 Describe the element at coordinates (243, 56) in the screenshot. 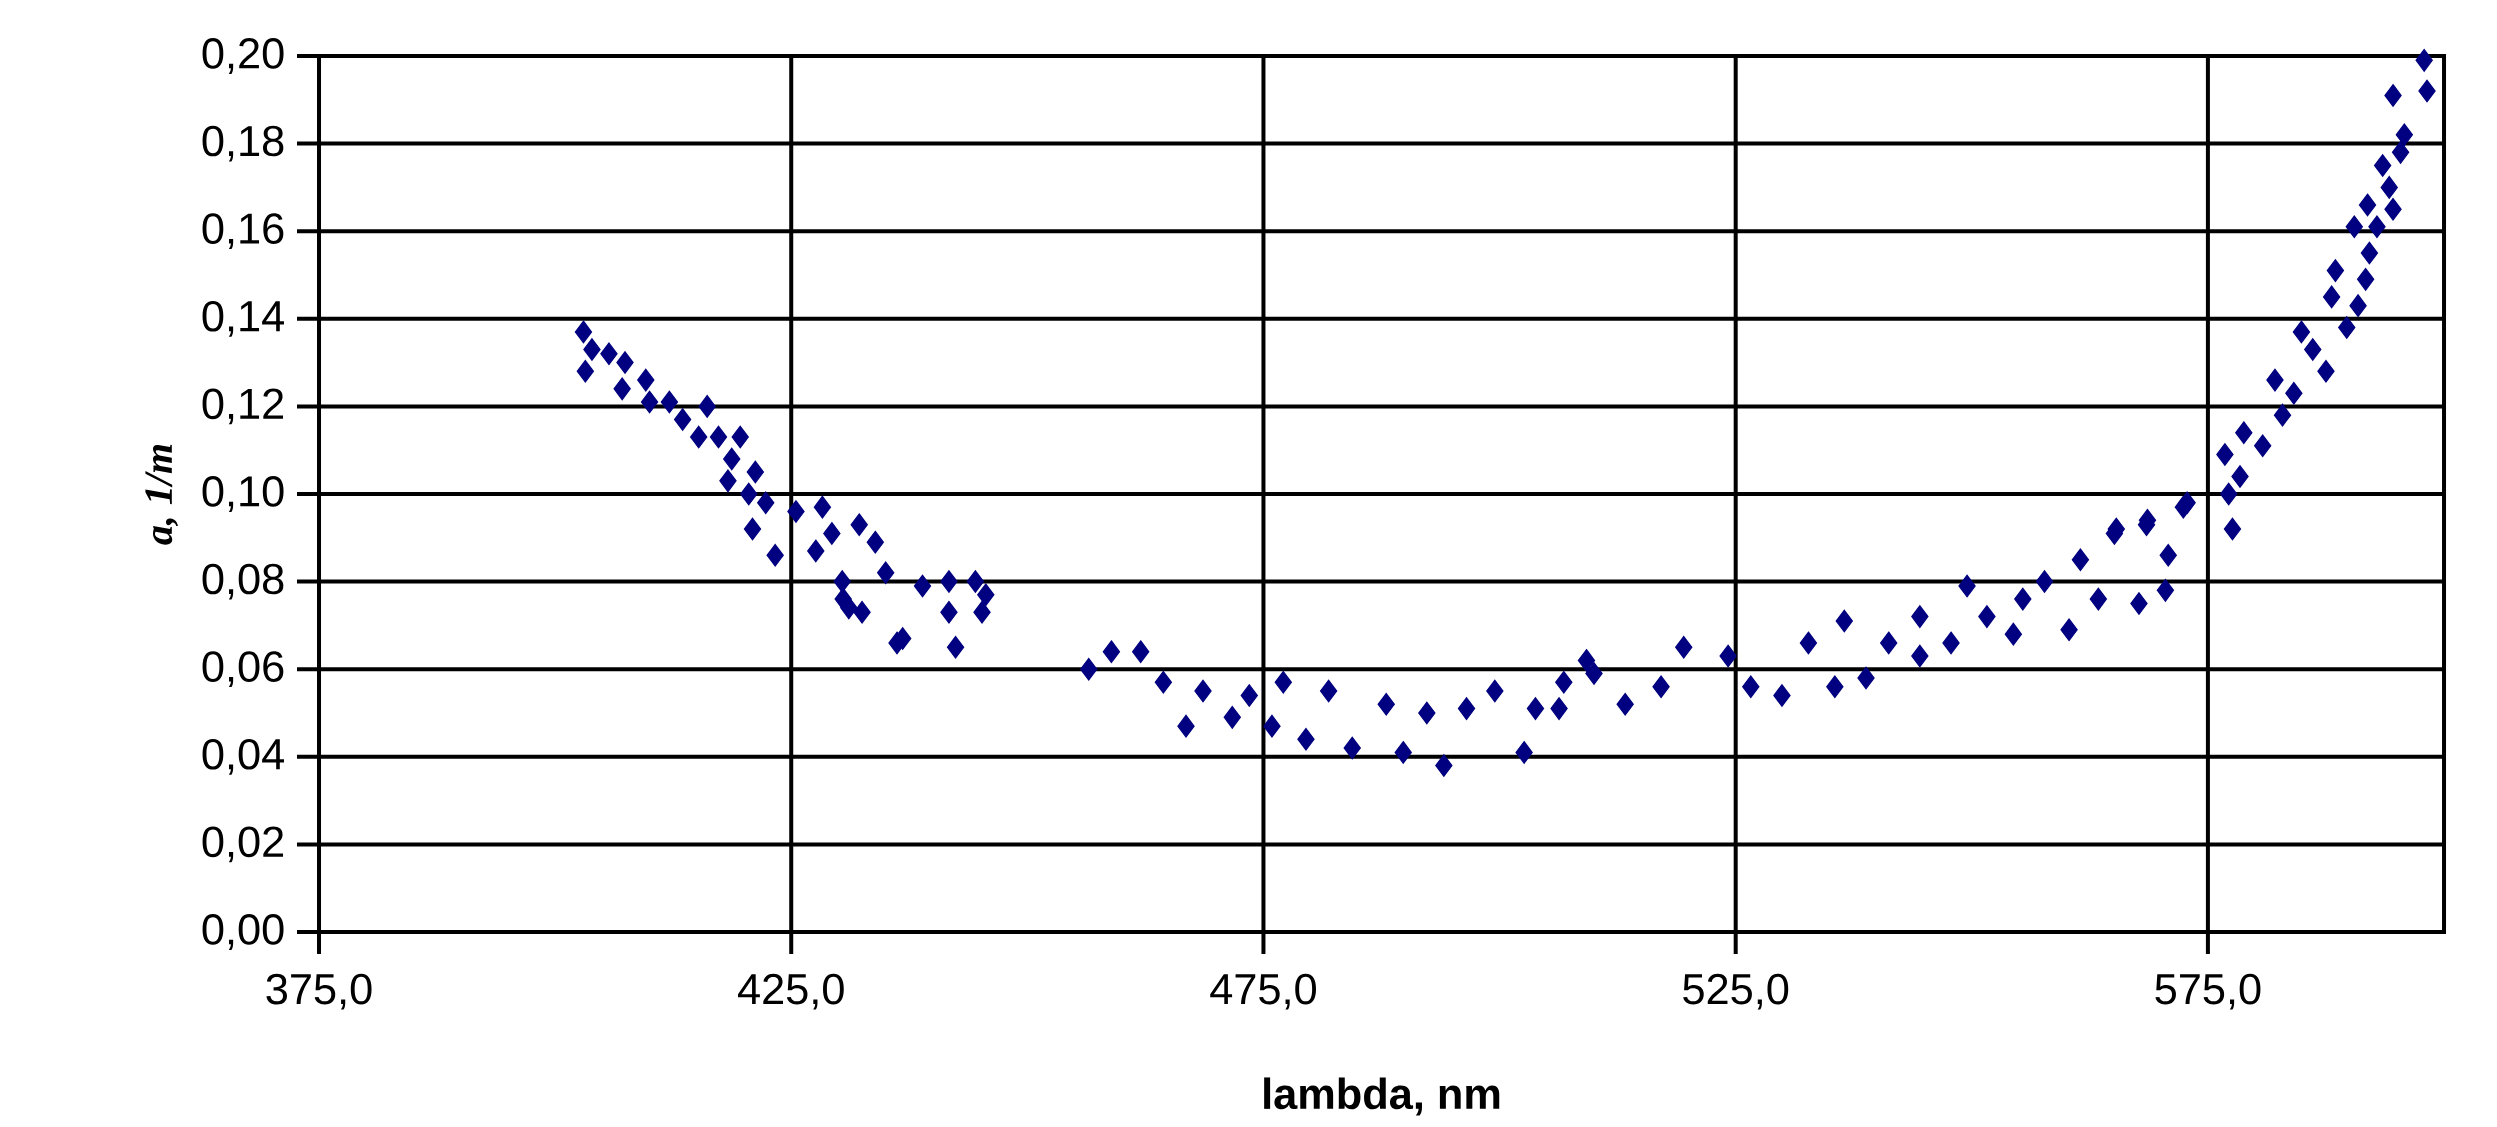

I see `y-tick-label: 0,20` at that location.